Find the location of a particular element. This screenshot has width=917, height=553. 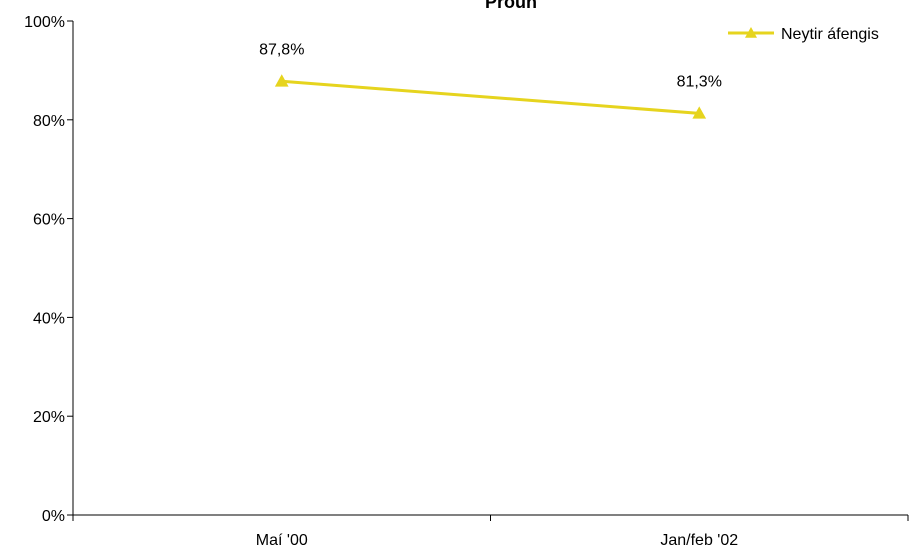

legend: Neytir áfengis is located at coordinates (803, 34).